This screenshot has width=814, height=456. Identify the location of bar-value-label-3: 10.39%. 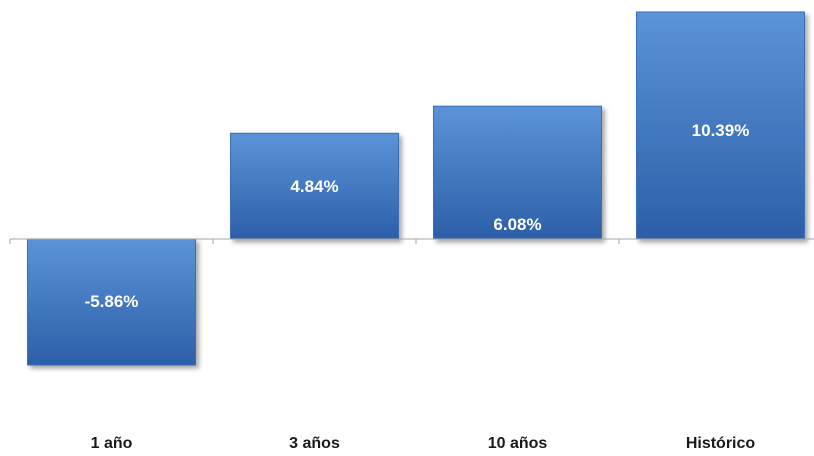
(721, 130).